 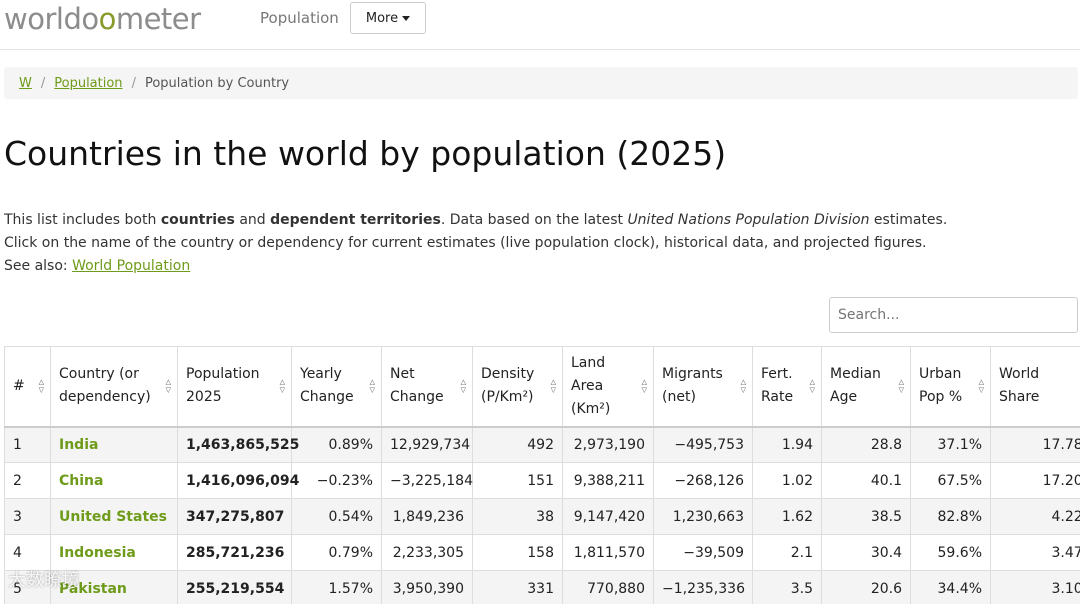 What do you see at coordinates (25, 83) in the screenshot?
I see `breadcrumb-home-link: W` at bounding box center [25, 83].